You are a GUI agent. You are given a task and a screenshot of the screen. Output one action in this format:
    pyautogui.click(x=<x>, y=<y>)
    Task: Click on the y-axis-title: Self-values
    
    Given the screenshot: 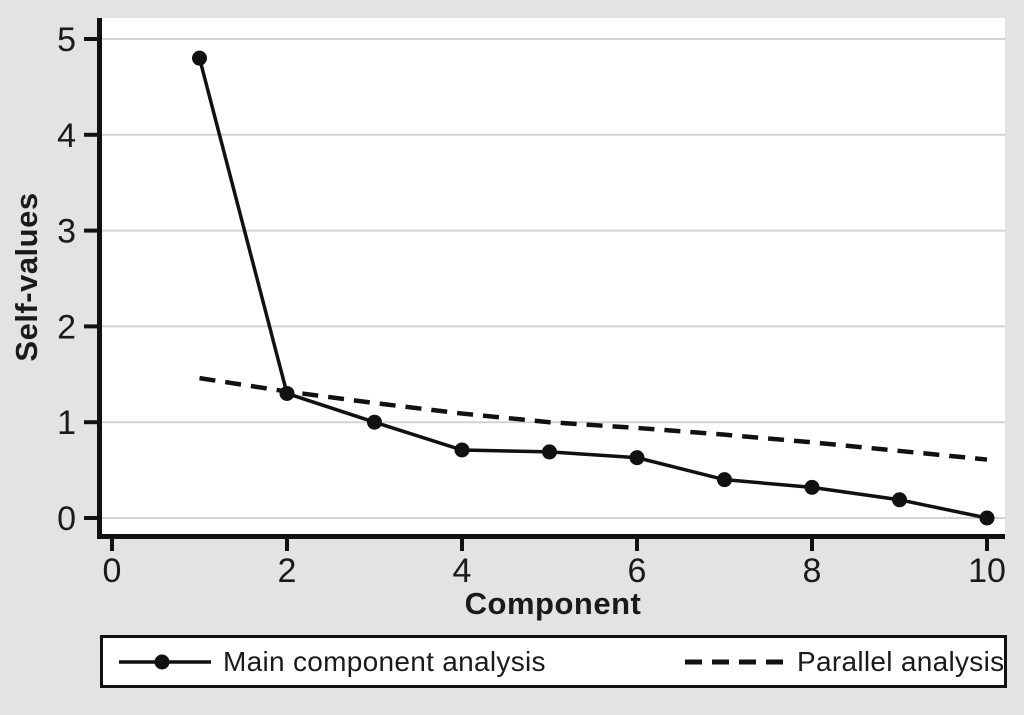 What is the action you would take?
    pyautogui.click(x=26, y=277)
    